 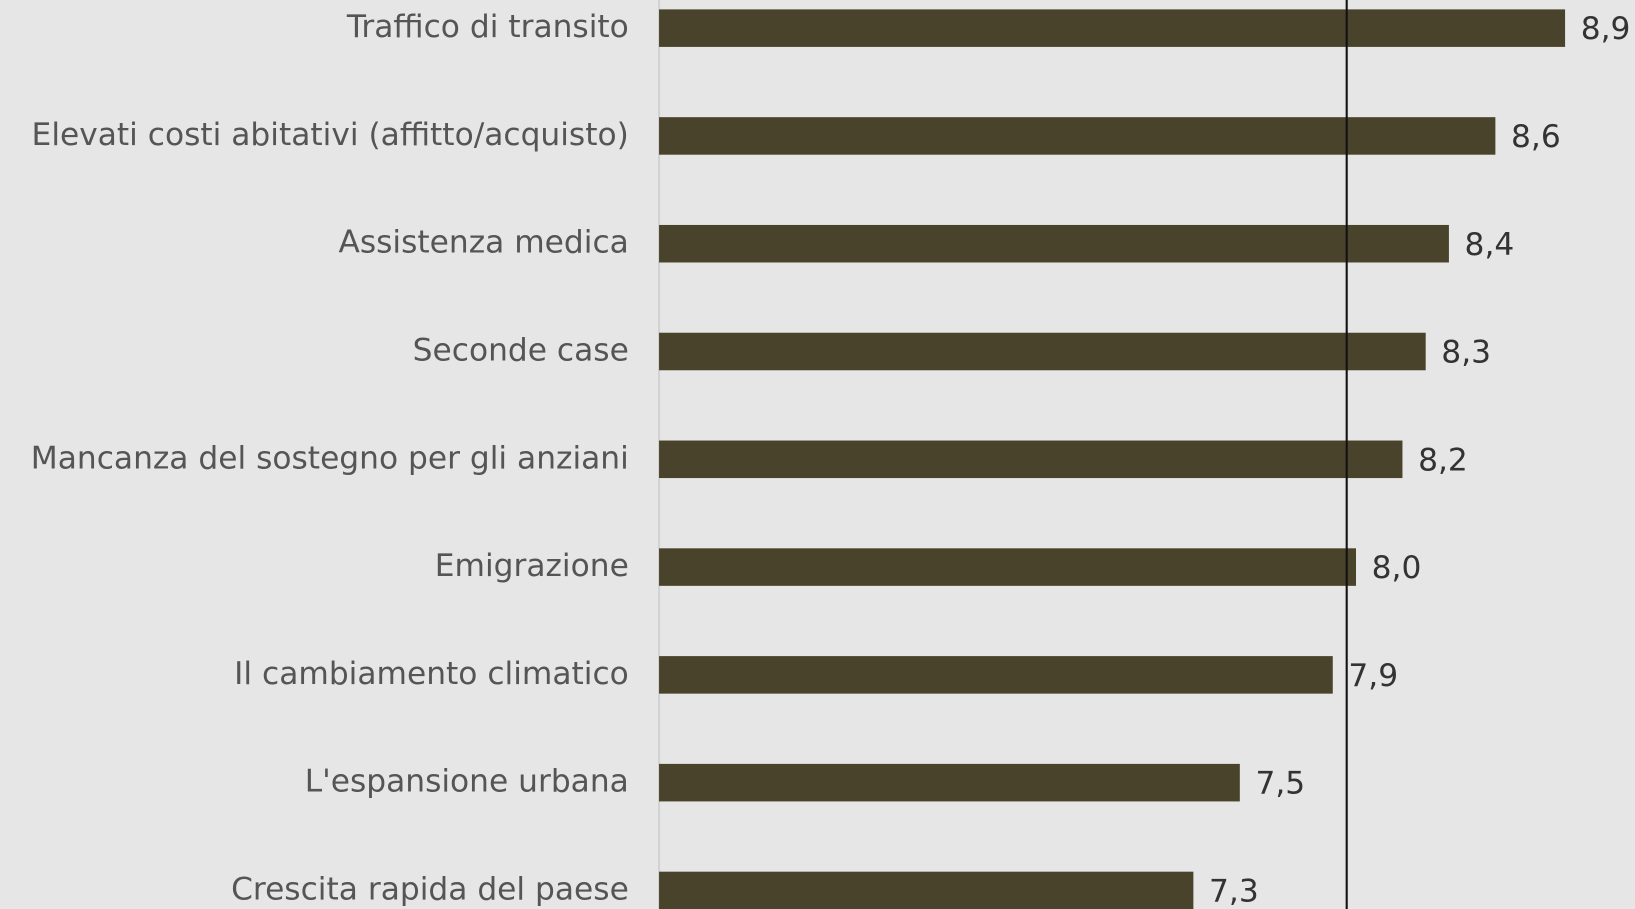 What do you see at coordinates (1490, 245) in the screenshot?
I see `value-label: 8,4` at bounding box center [1490, 245].